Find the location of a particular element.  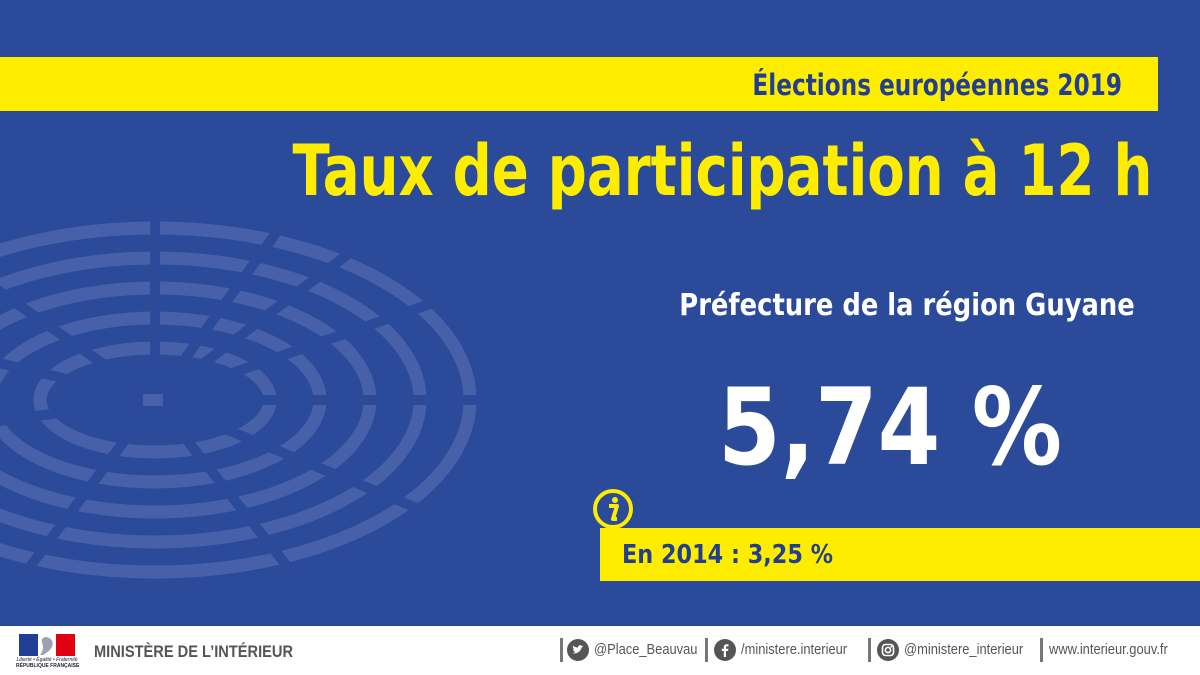

instagram-link: @ministere_interieur is located at coordinates (964, 649).